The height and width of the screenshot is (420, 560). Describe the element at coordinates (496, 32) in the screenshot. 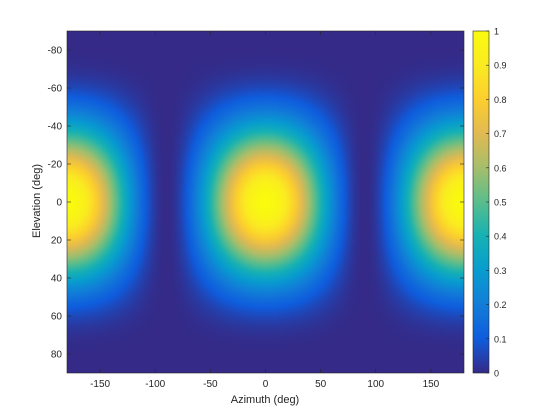

I see `colorbar-tick-label: 1` at that location.